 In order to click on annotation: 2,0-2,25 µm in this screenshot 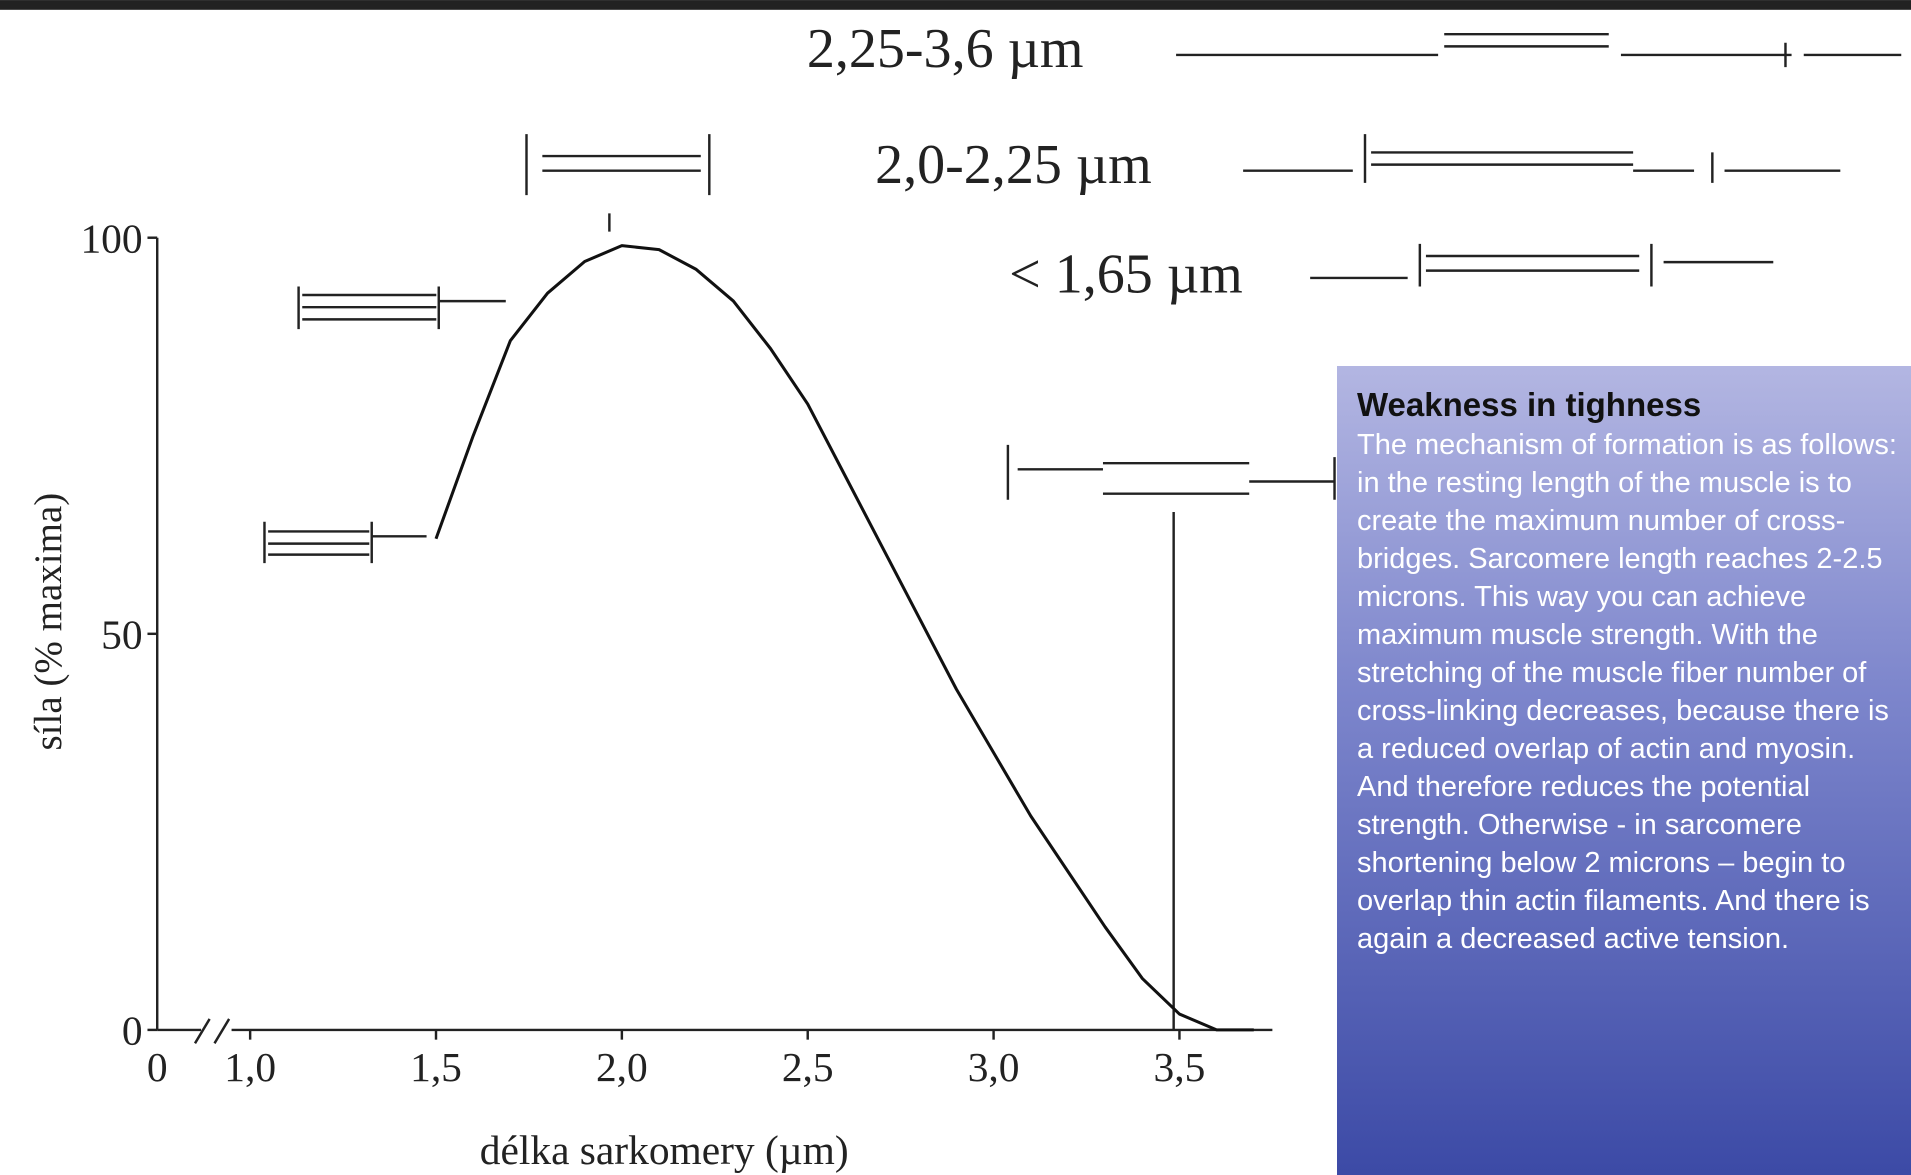, I will do `click(1013, 165)`.